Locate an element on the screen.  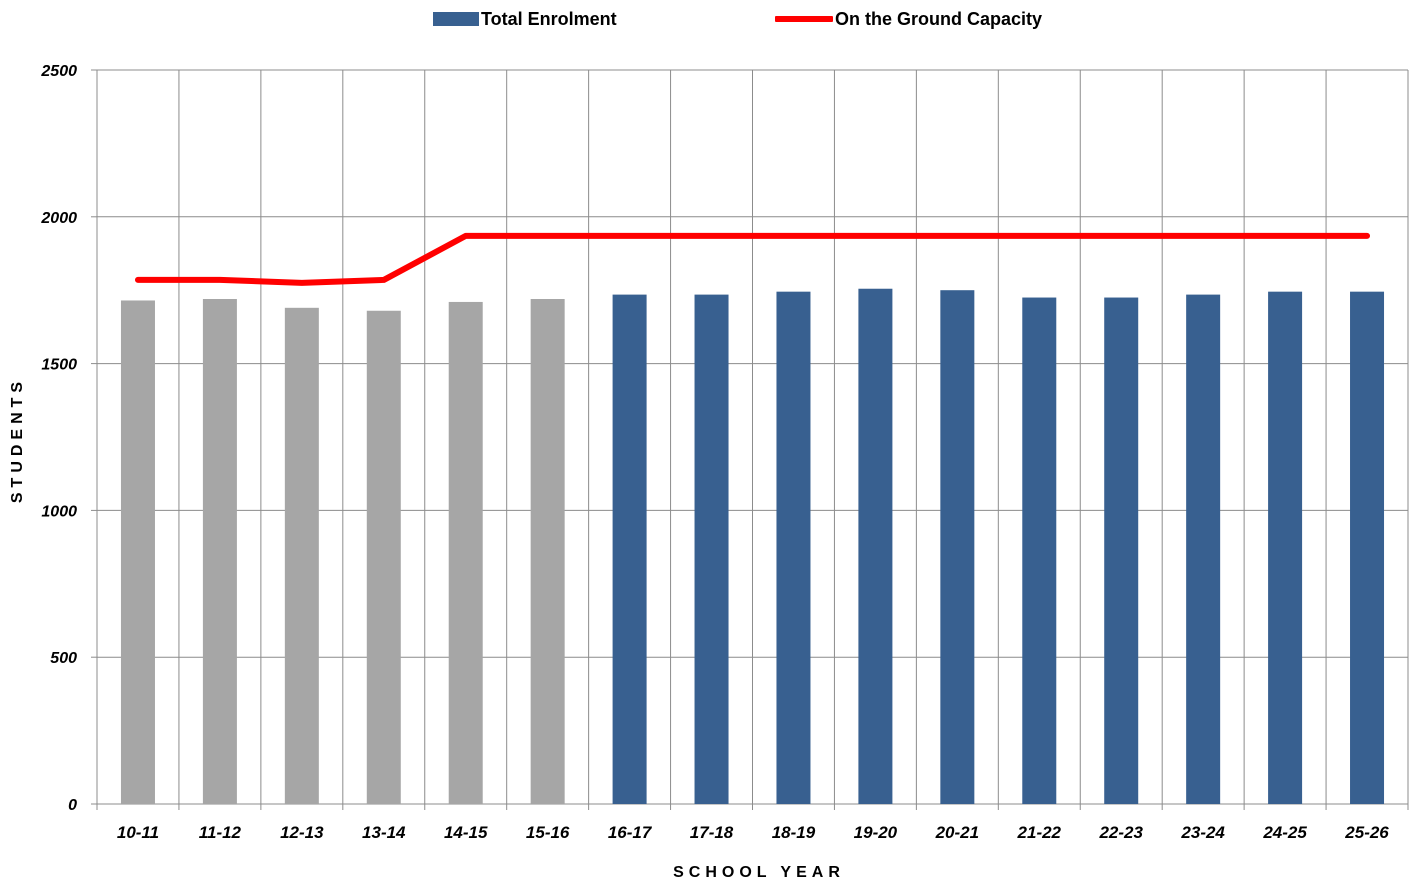
x-tick-label: 25-26 is located at coordinates (1366, 832).